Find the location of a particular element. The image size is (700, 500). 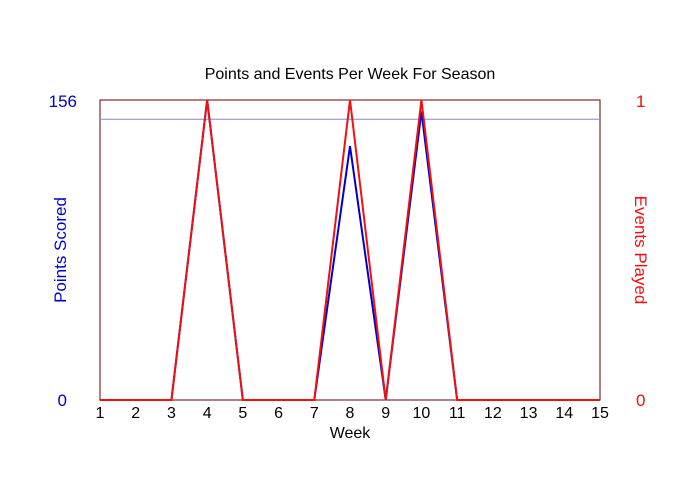

x-tick-label: 7 is located at coordinates (314, 413).